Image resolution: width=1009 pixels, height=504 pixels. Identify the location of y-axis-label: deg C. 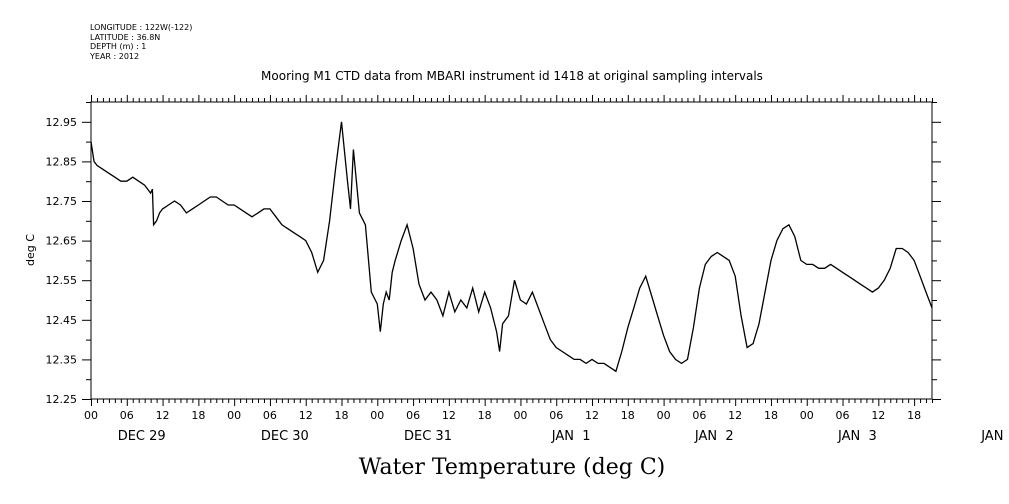
(30, 250).